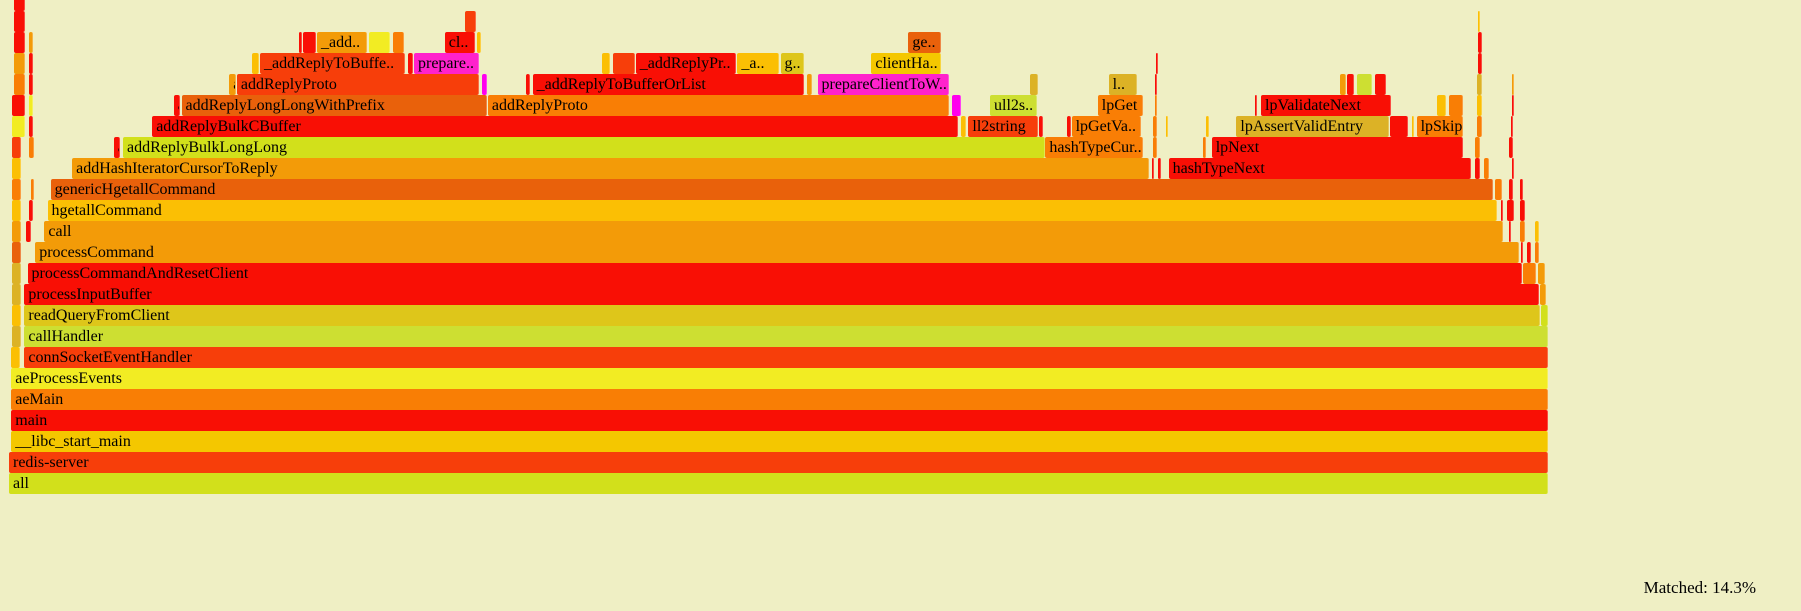 The image size is (1801, 611). Describe the element at coordinates (1440, 126) in the screenshot. I see `frame-lpskip: lpSkip` at that location.